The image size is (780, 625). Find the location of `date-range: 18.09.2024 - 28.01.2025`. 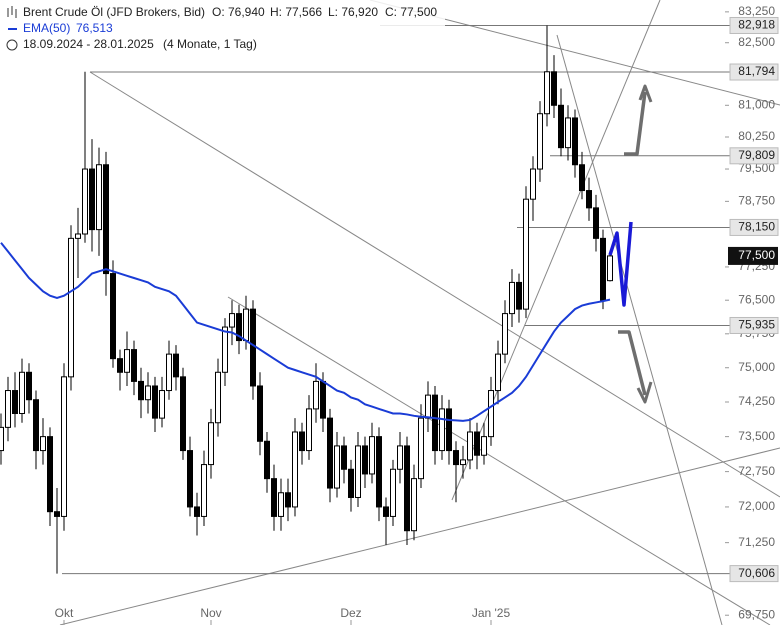

date-range: 18.09.2024 - 28.01.2025 is located at coordinates (88, 44).